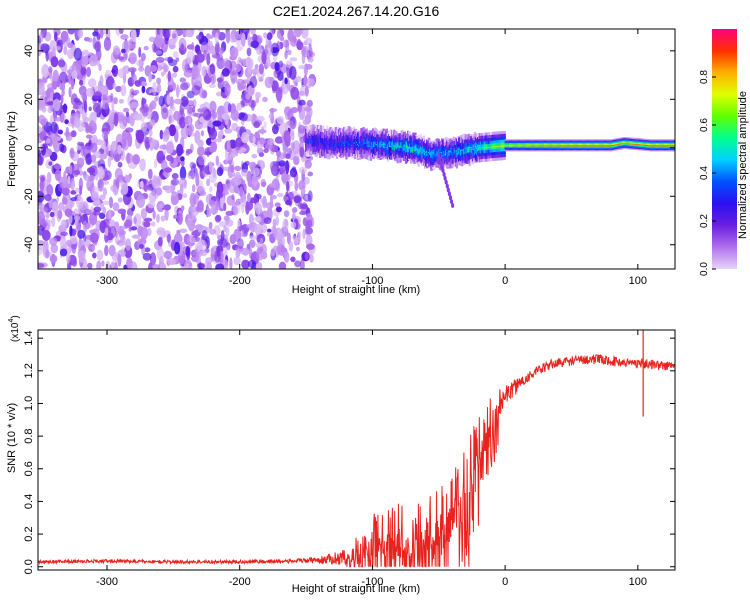 Image resolution: width=750 pixels, height=600 pixels. What do you see at coordinates (14, 328) in the screenshot?
I see `snr-scale-label: (x104)` at bounding box center [14, 328].